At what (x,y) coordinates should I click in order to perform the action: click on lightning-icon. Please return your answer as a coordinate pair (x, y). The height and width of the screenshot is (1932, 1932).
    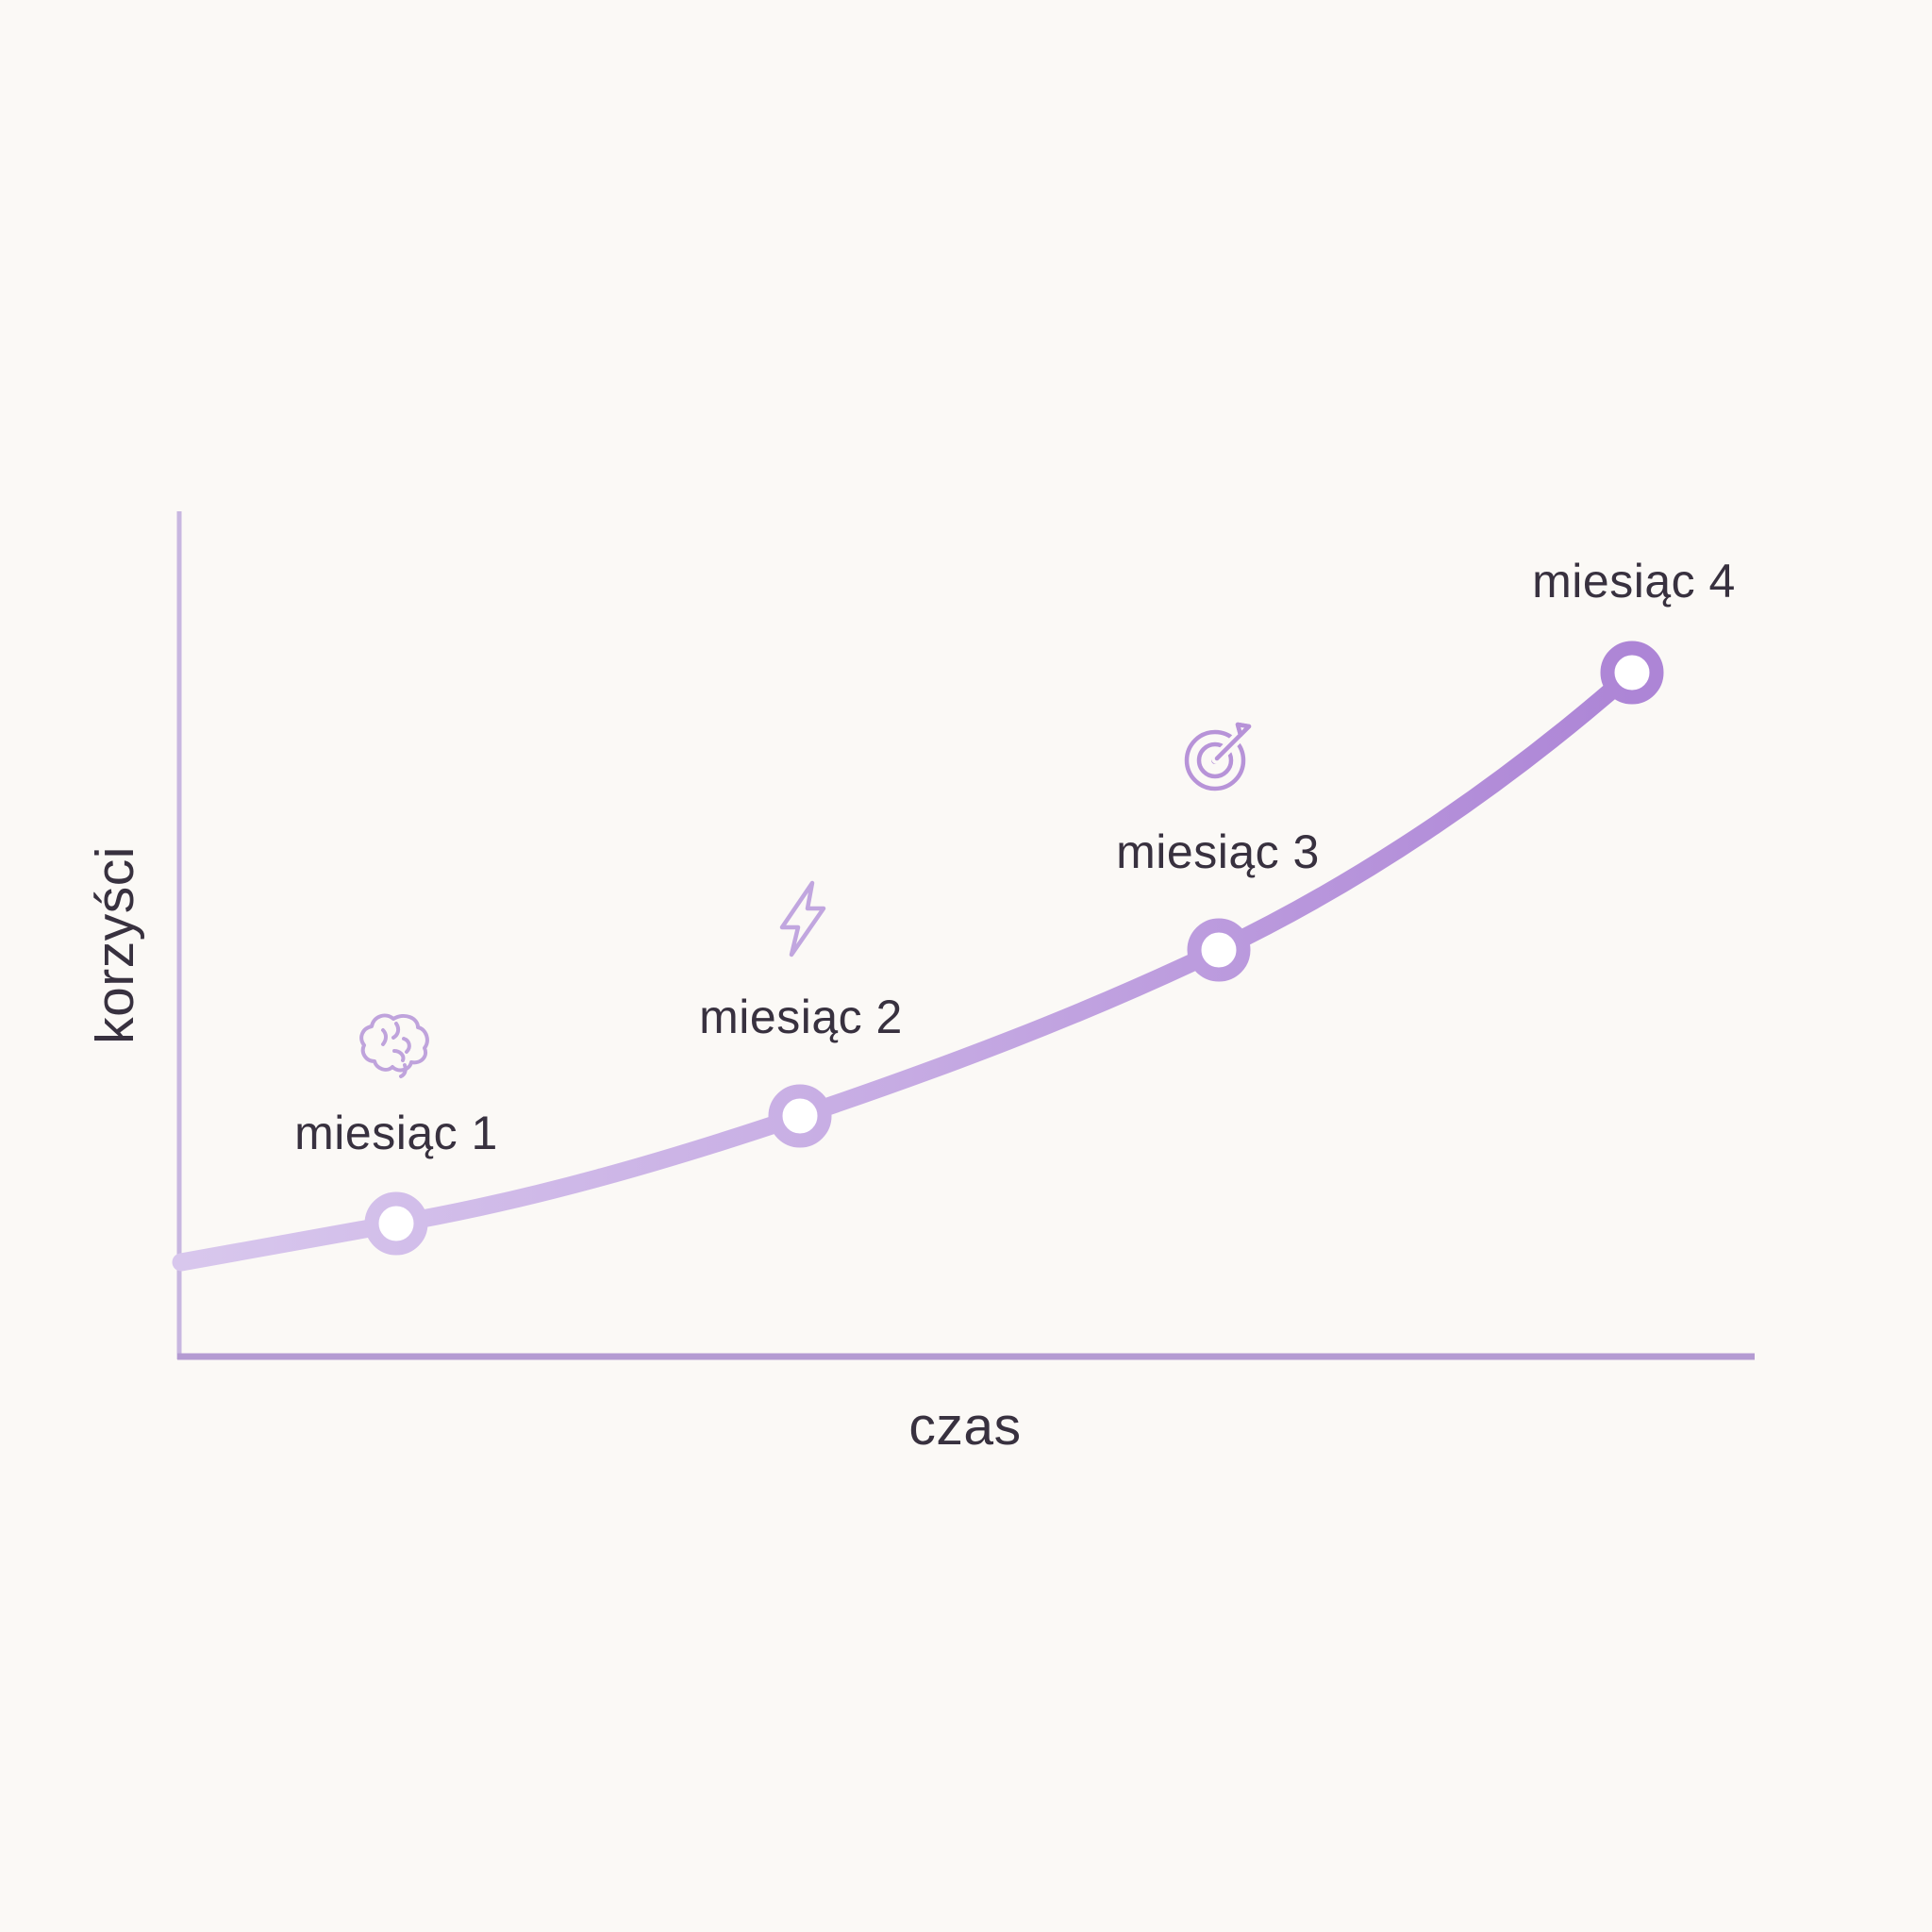
    Looking at the image, I should click on (802, 919).